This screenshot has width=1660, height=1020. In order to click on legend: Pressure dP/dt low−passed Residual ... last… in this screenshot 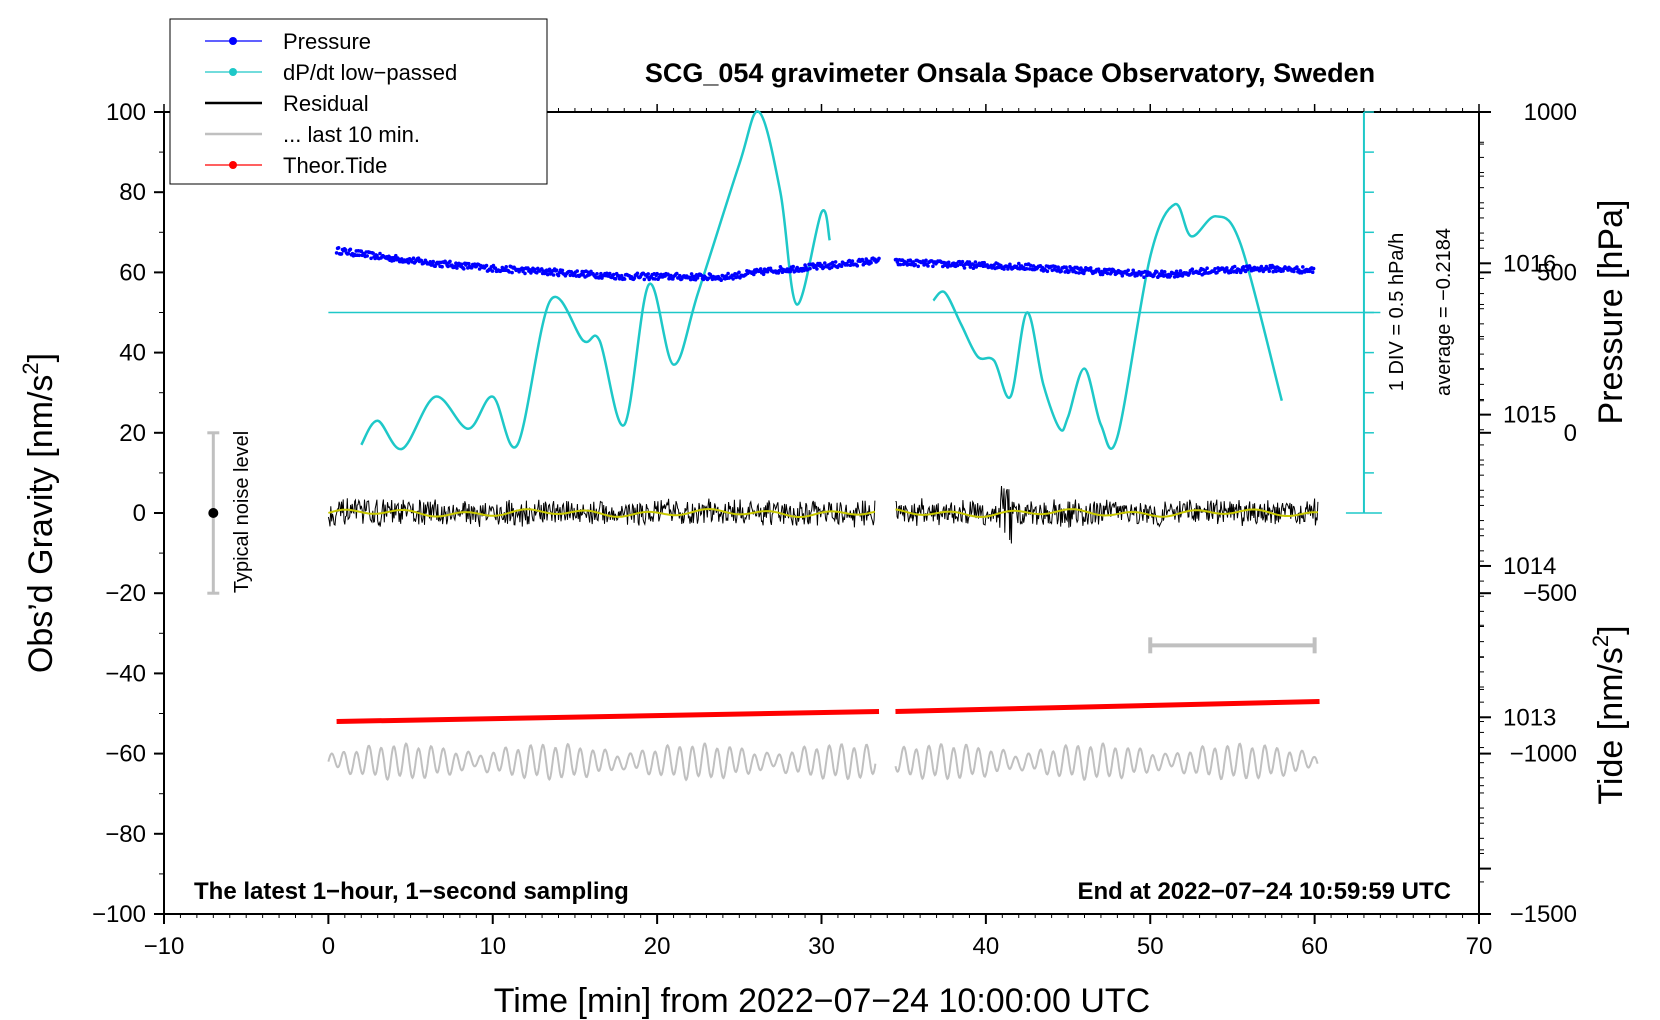, I will do `click(358, 101)`.